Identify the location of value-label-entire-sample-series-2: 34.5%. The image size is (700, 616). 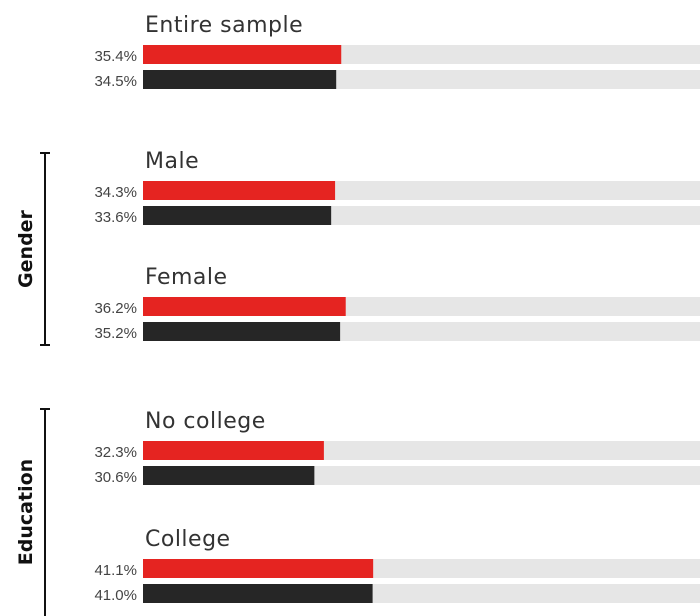
(115, 81).